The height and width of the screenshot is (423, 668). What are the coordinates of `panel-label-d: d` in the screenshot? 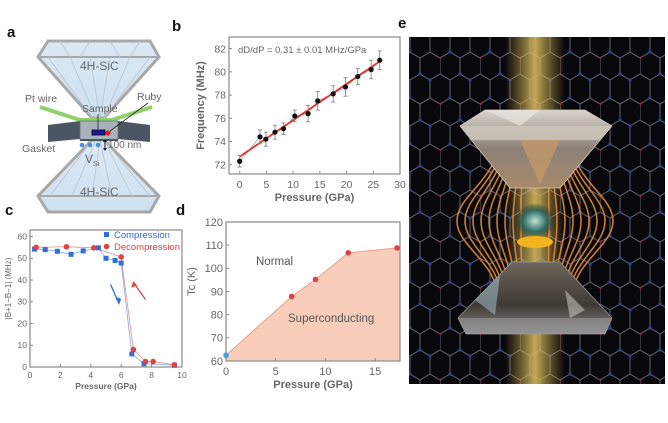 It's located at (181, 210).